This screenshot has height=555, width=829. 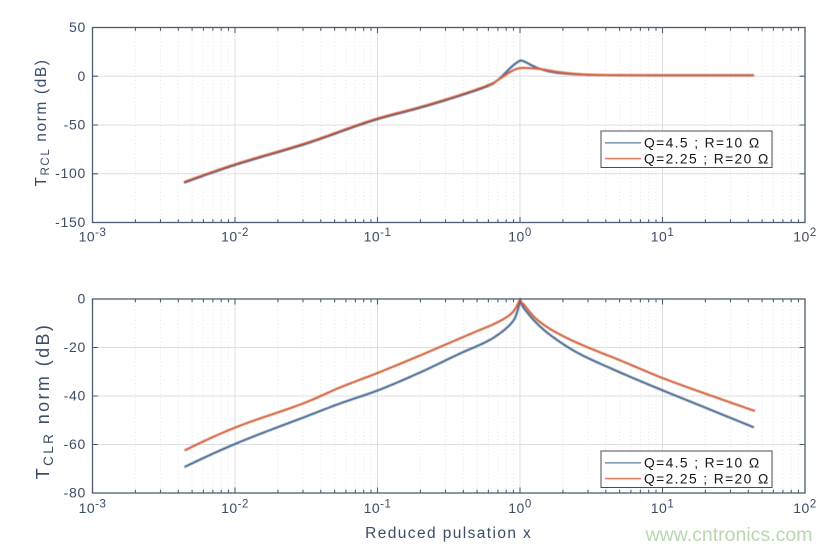 I want to click on svg-text: -40, so click(x=75, y=396).